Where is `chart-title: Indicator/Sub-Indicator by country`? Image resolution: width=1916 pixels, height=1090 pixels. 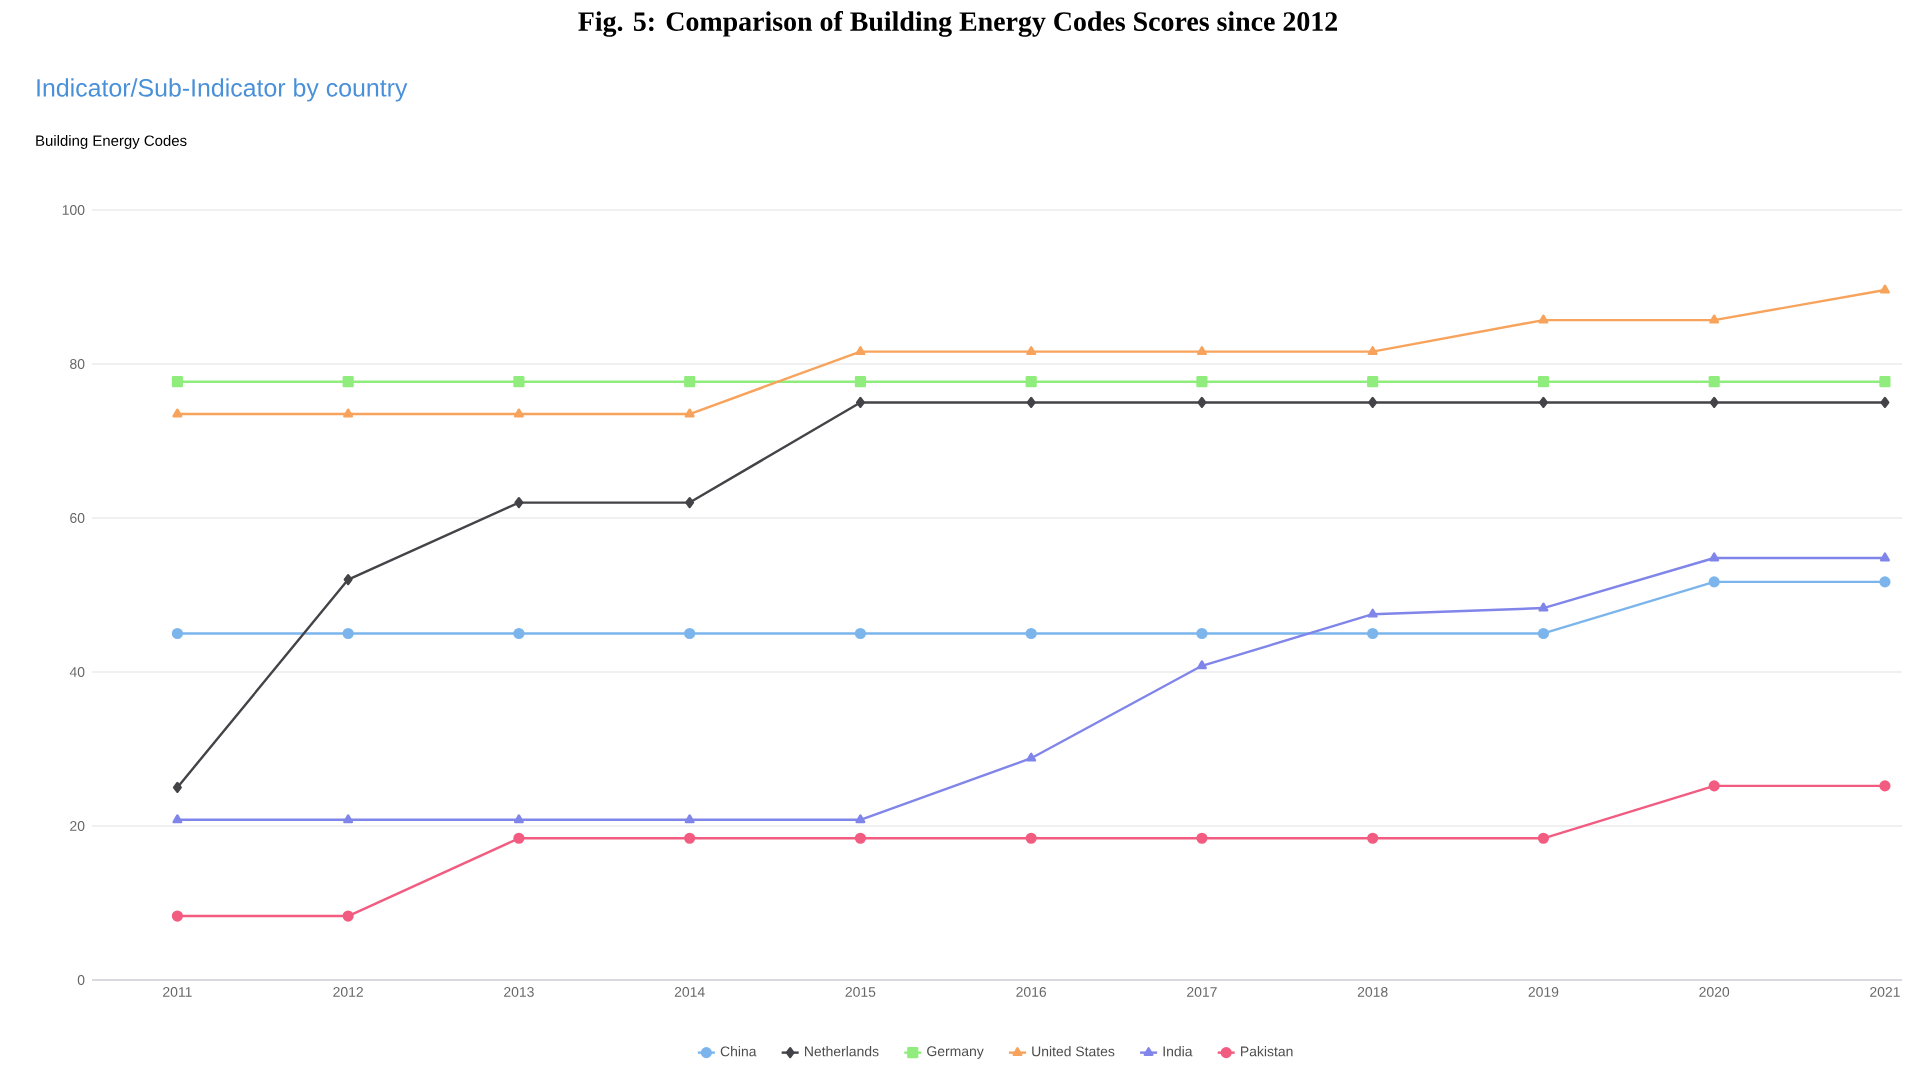 chart-title: Indicator/Sub-Indicator by country is located at coordinates (222, 90).